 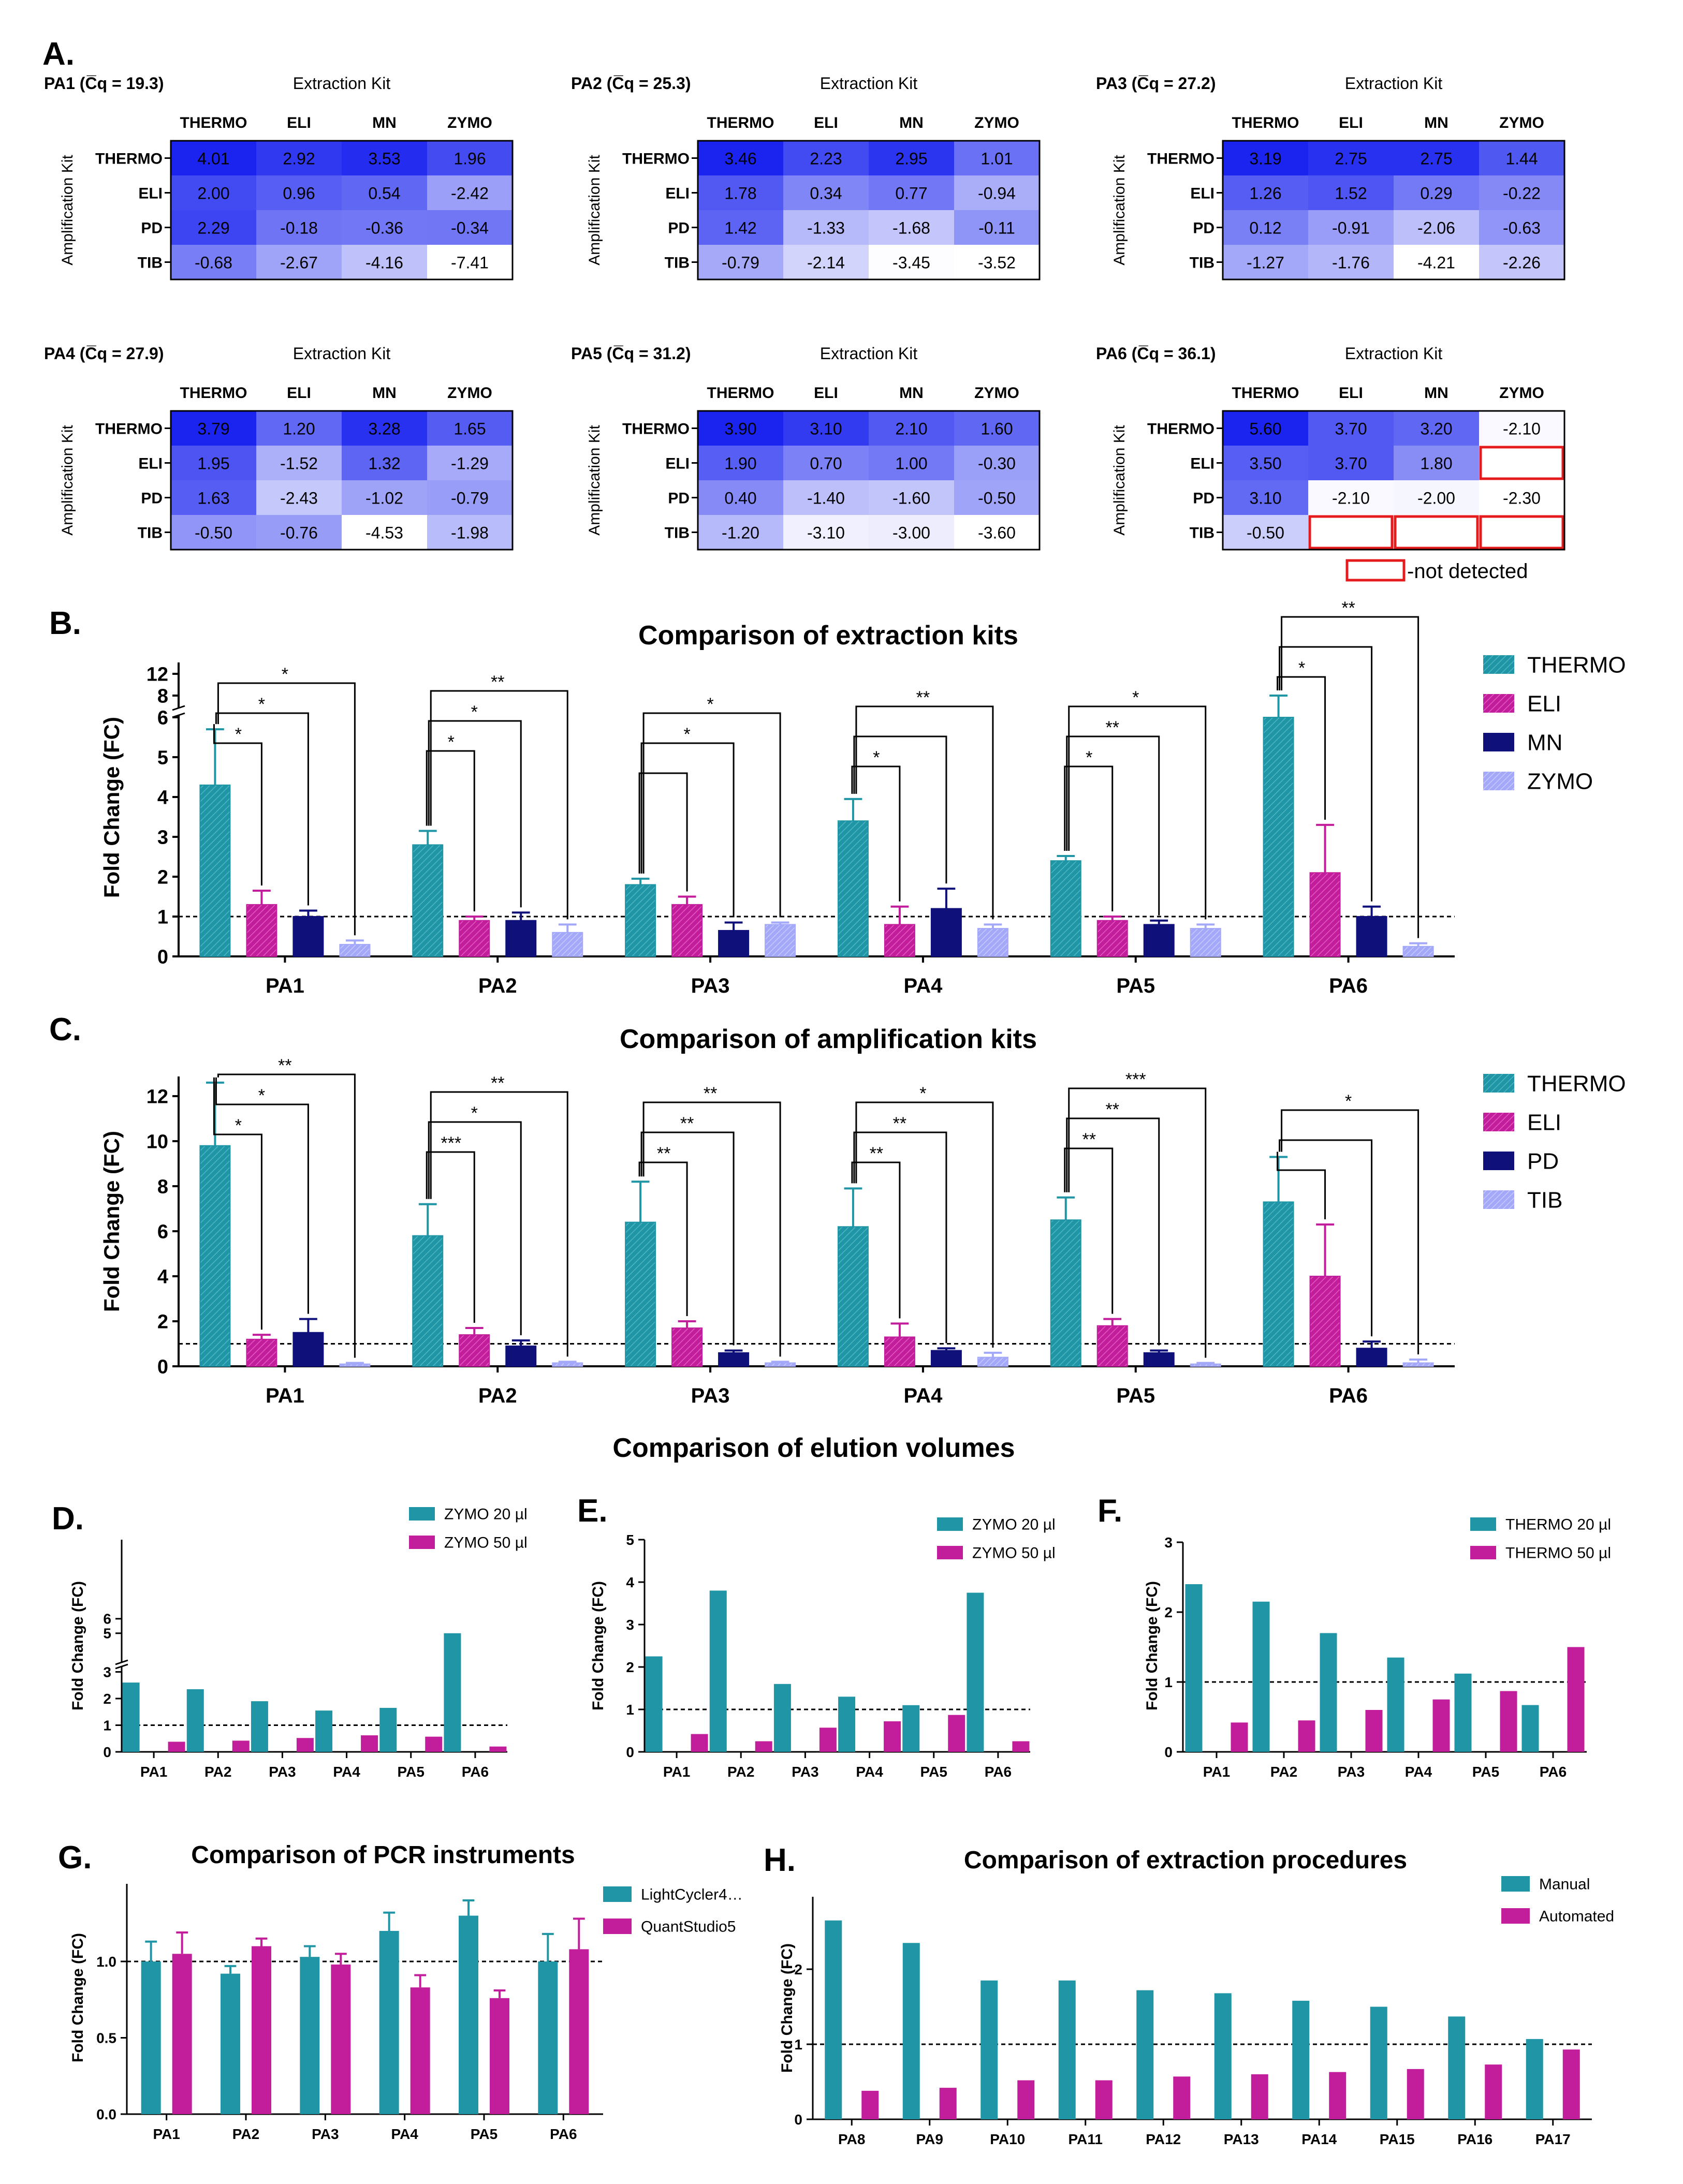 What do you see at coordinates (299, 393) in the screenshot?
I see `column-label-eli: ELI` at bounding box center [299, 393].